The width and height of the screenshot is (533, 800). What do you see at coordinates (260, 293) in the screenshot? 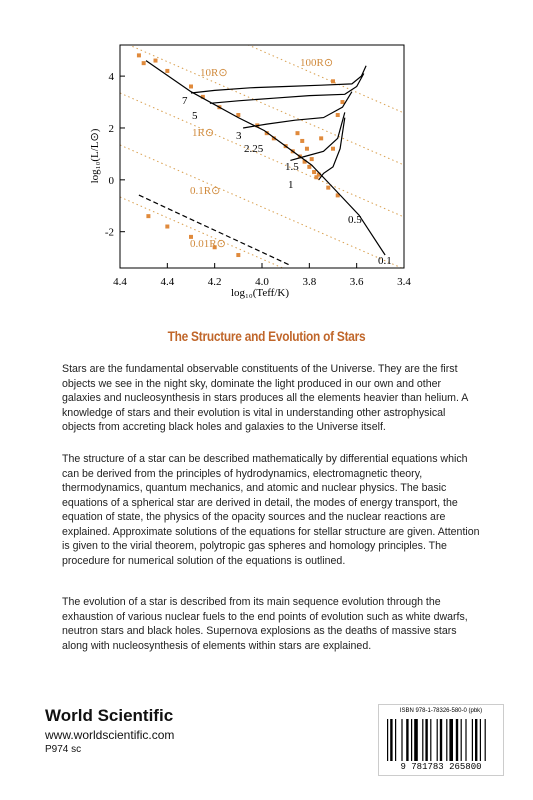
I see `x-label: log₁₀(Teff/K)` at bounding box center [260, 293].